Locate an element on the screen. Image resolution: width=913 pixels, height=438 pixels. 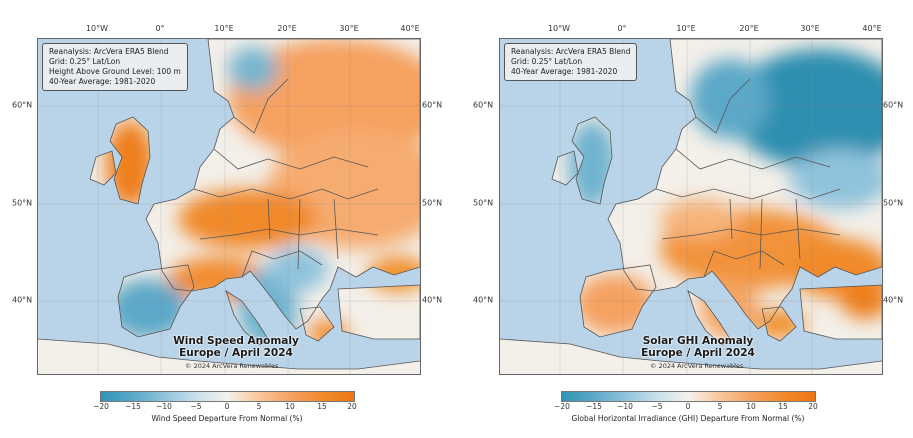
wind-colorbar is located at coordinates (227, 396).